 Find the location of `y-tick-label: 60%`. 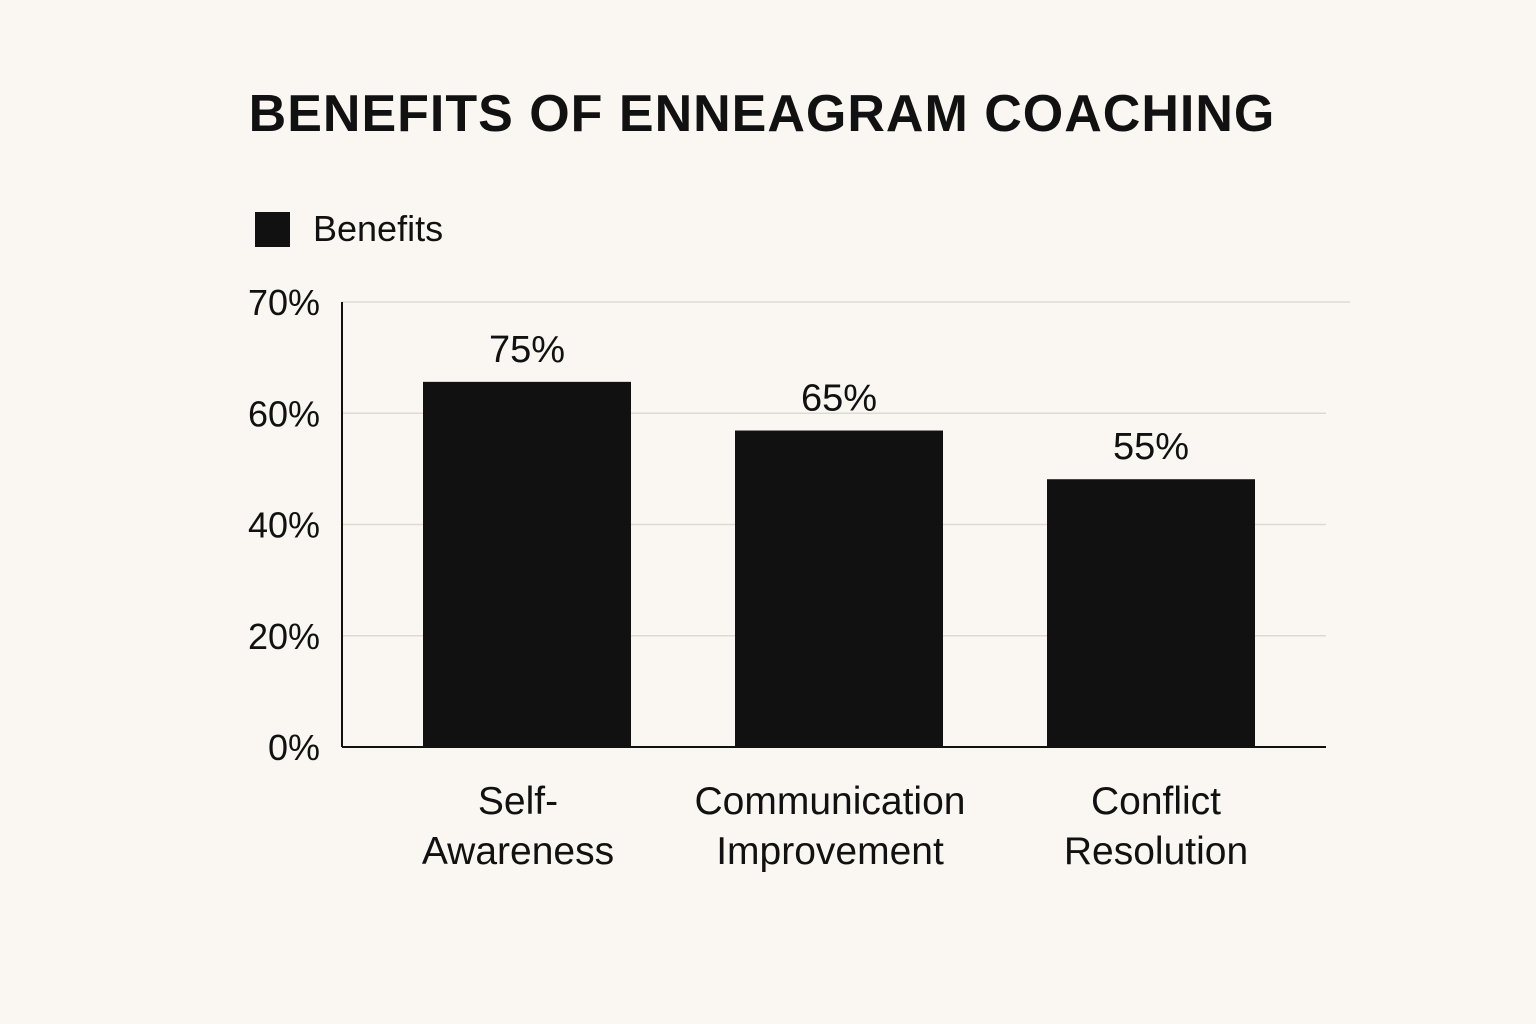

y-tick-label: 60% is located at coordinates (284, 413).